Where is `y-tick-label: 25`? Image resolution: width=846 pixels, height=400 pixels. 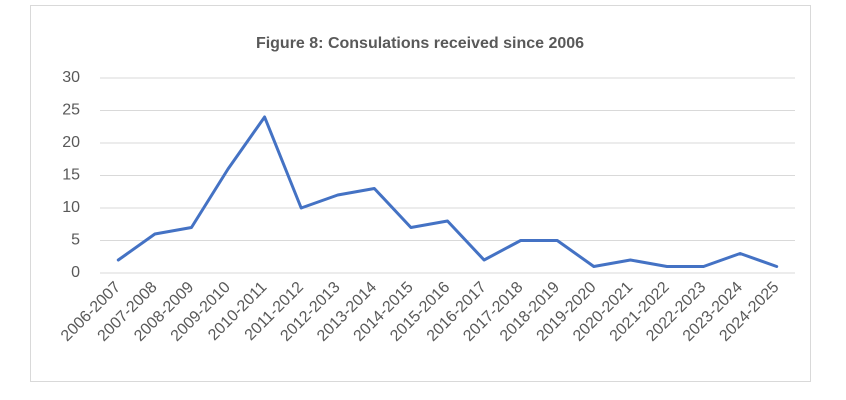 y-tick-label: 25 is located at coordinates (71, 110).